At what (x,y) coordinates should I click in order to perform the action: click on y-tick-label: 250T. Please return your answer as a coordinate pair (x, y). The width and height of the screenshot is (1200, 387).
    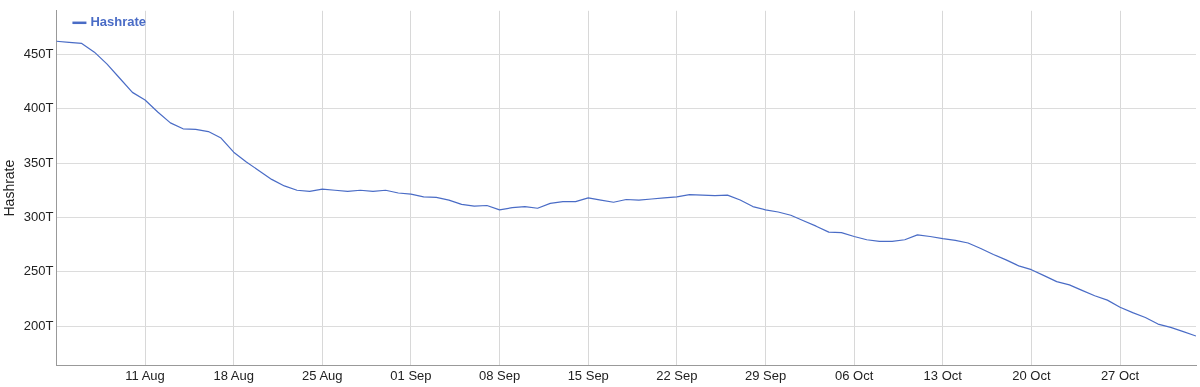
    Looking at the image, I should click on (38, 271).